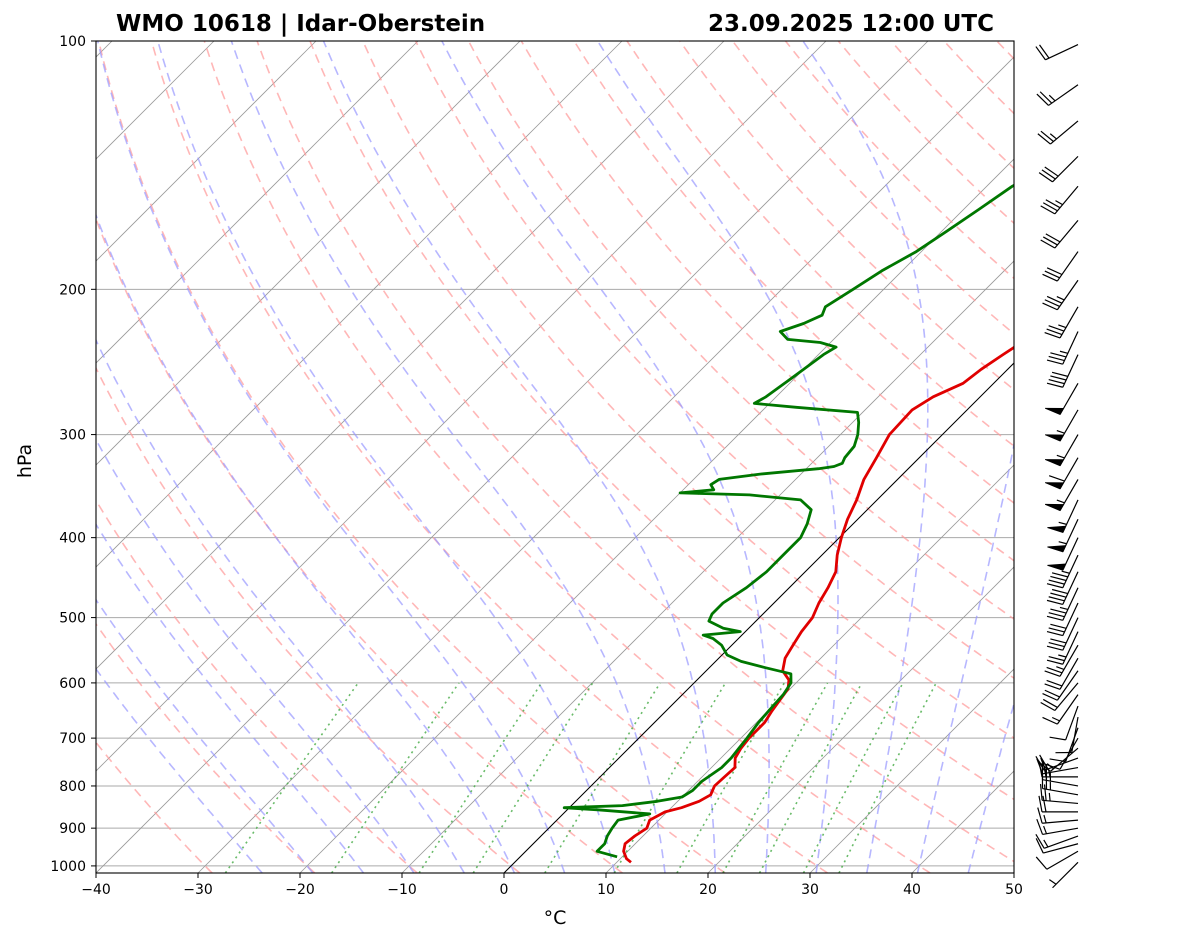 The image size is (1181, 941). I want to click on y-tick-label: 800, so click(72, 787).